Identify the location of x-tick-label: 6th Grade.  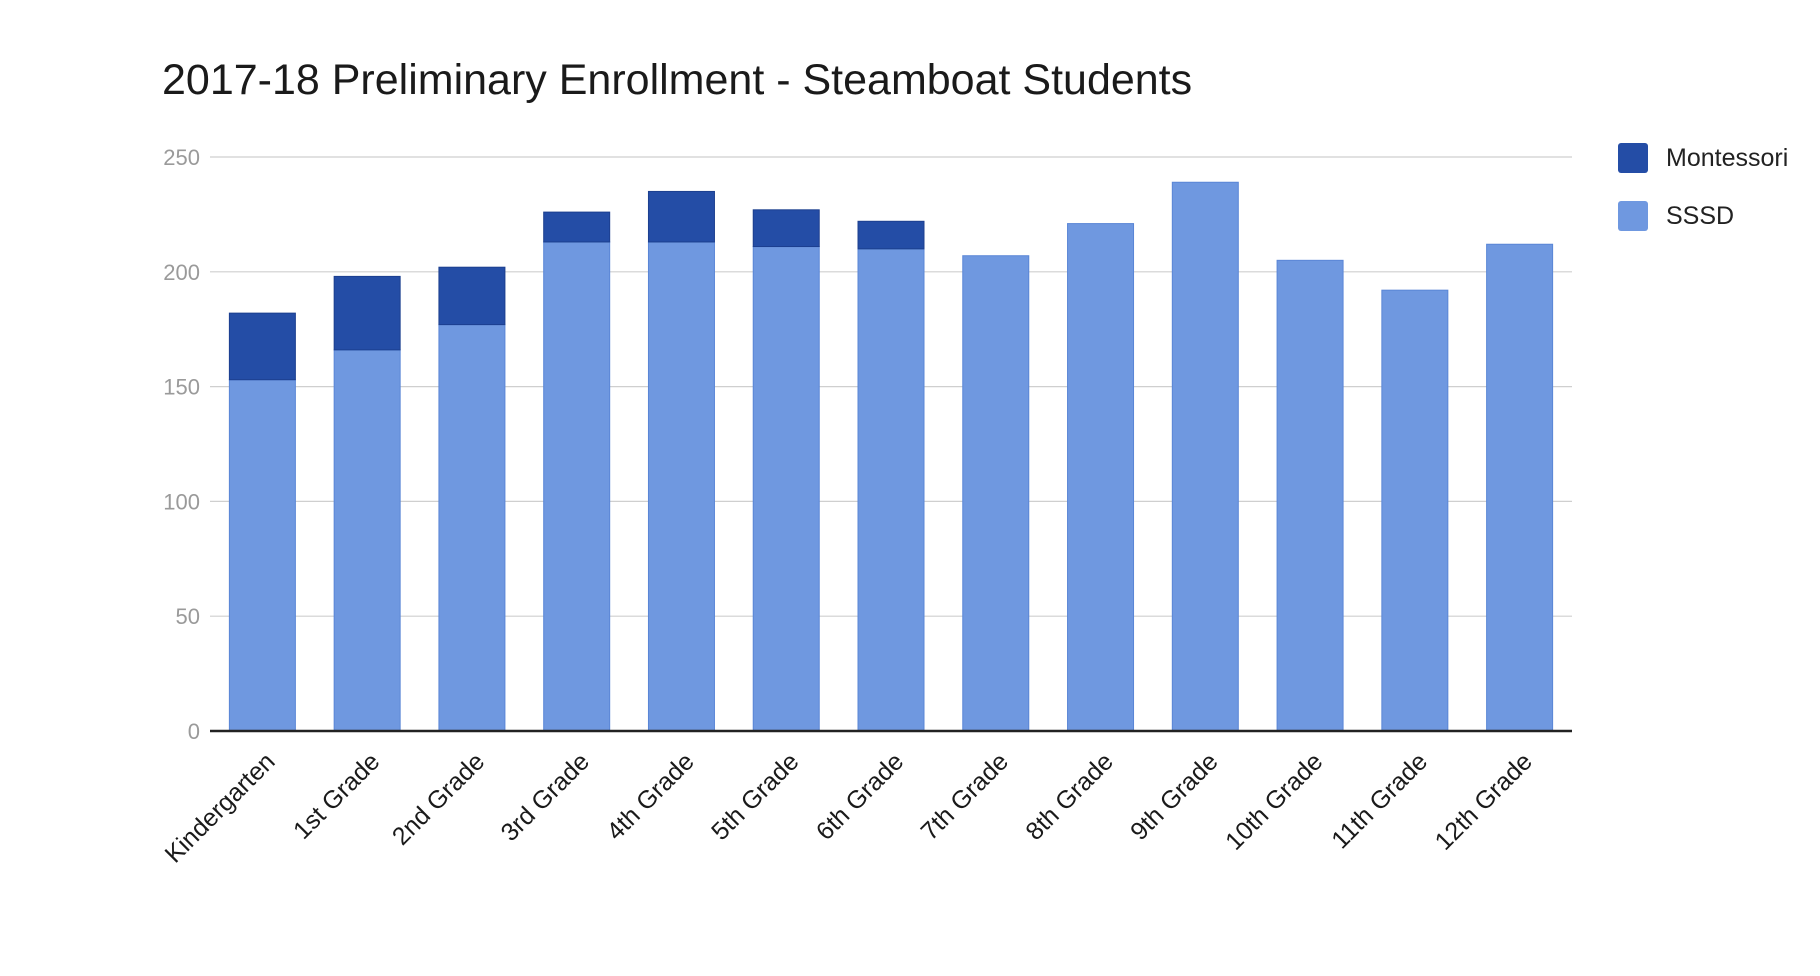
(860, 796).